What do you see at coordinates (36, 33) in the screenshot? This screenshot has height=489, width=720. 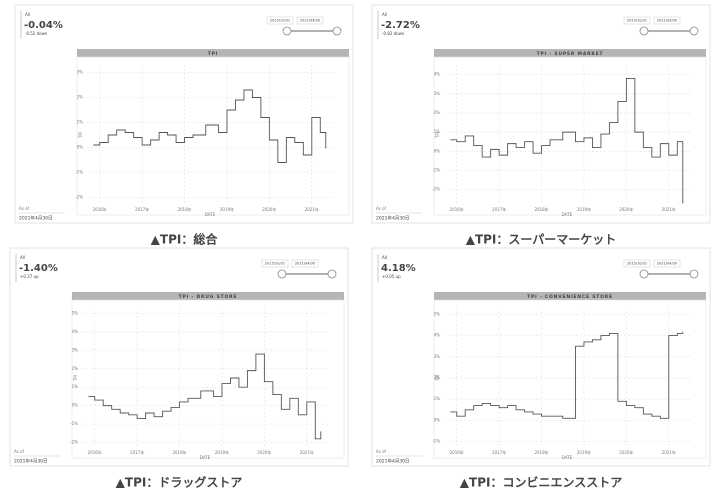 I see `change: -0.52 down` at bounding box center [36, 33].